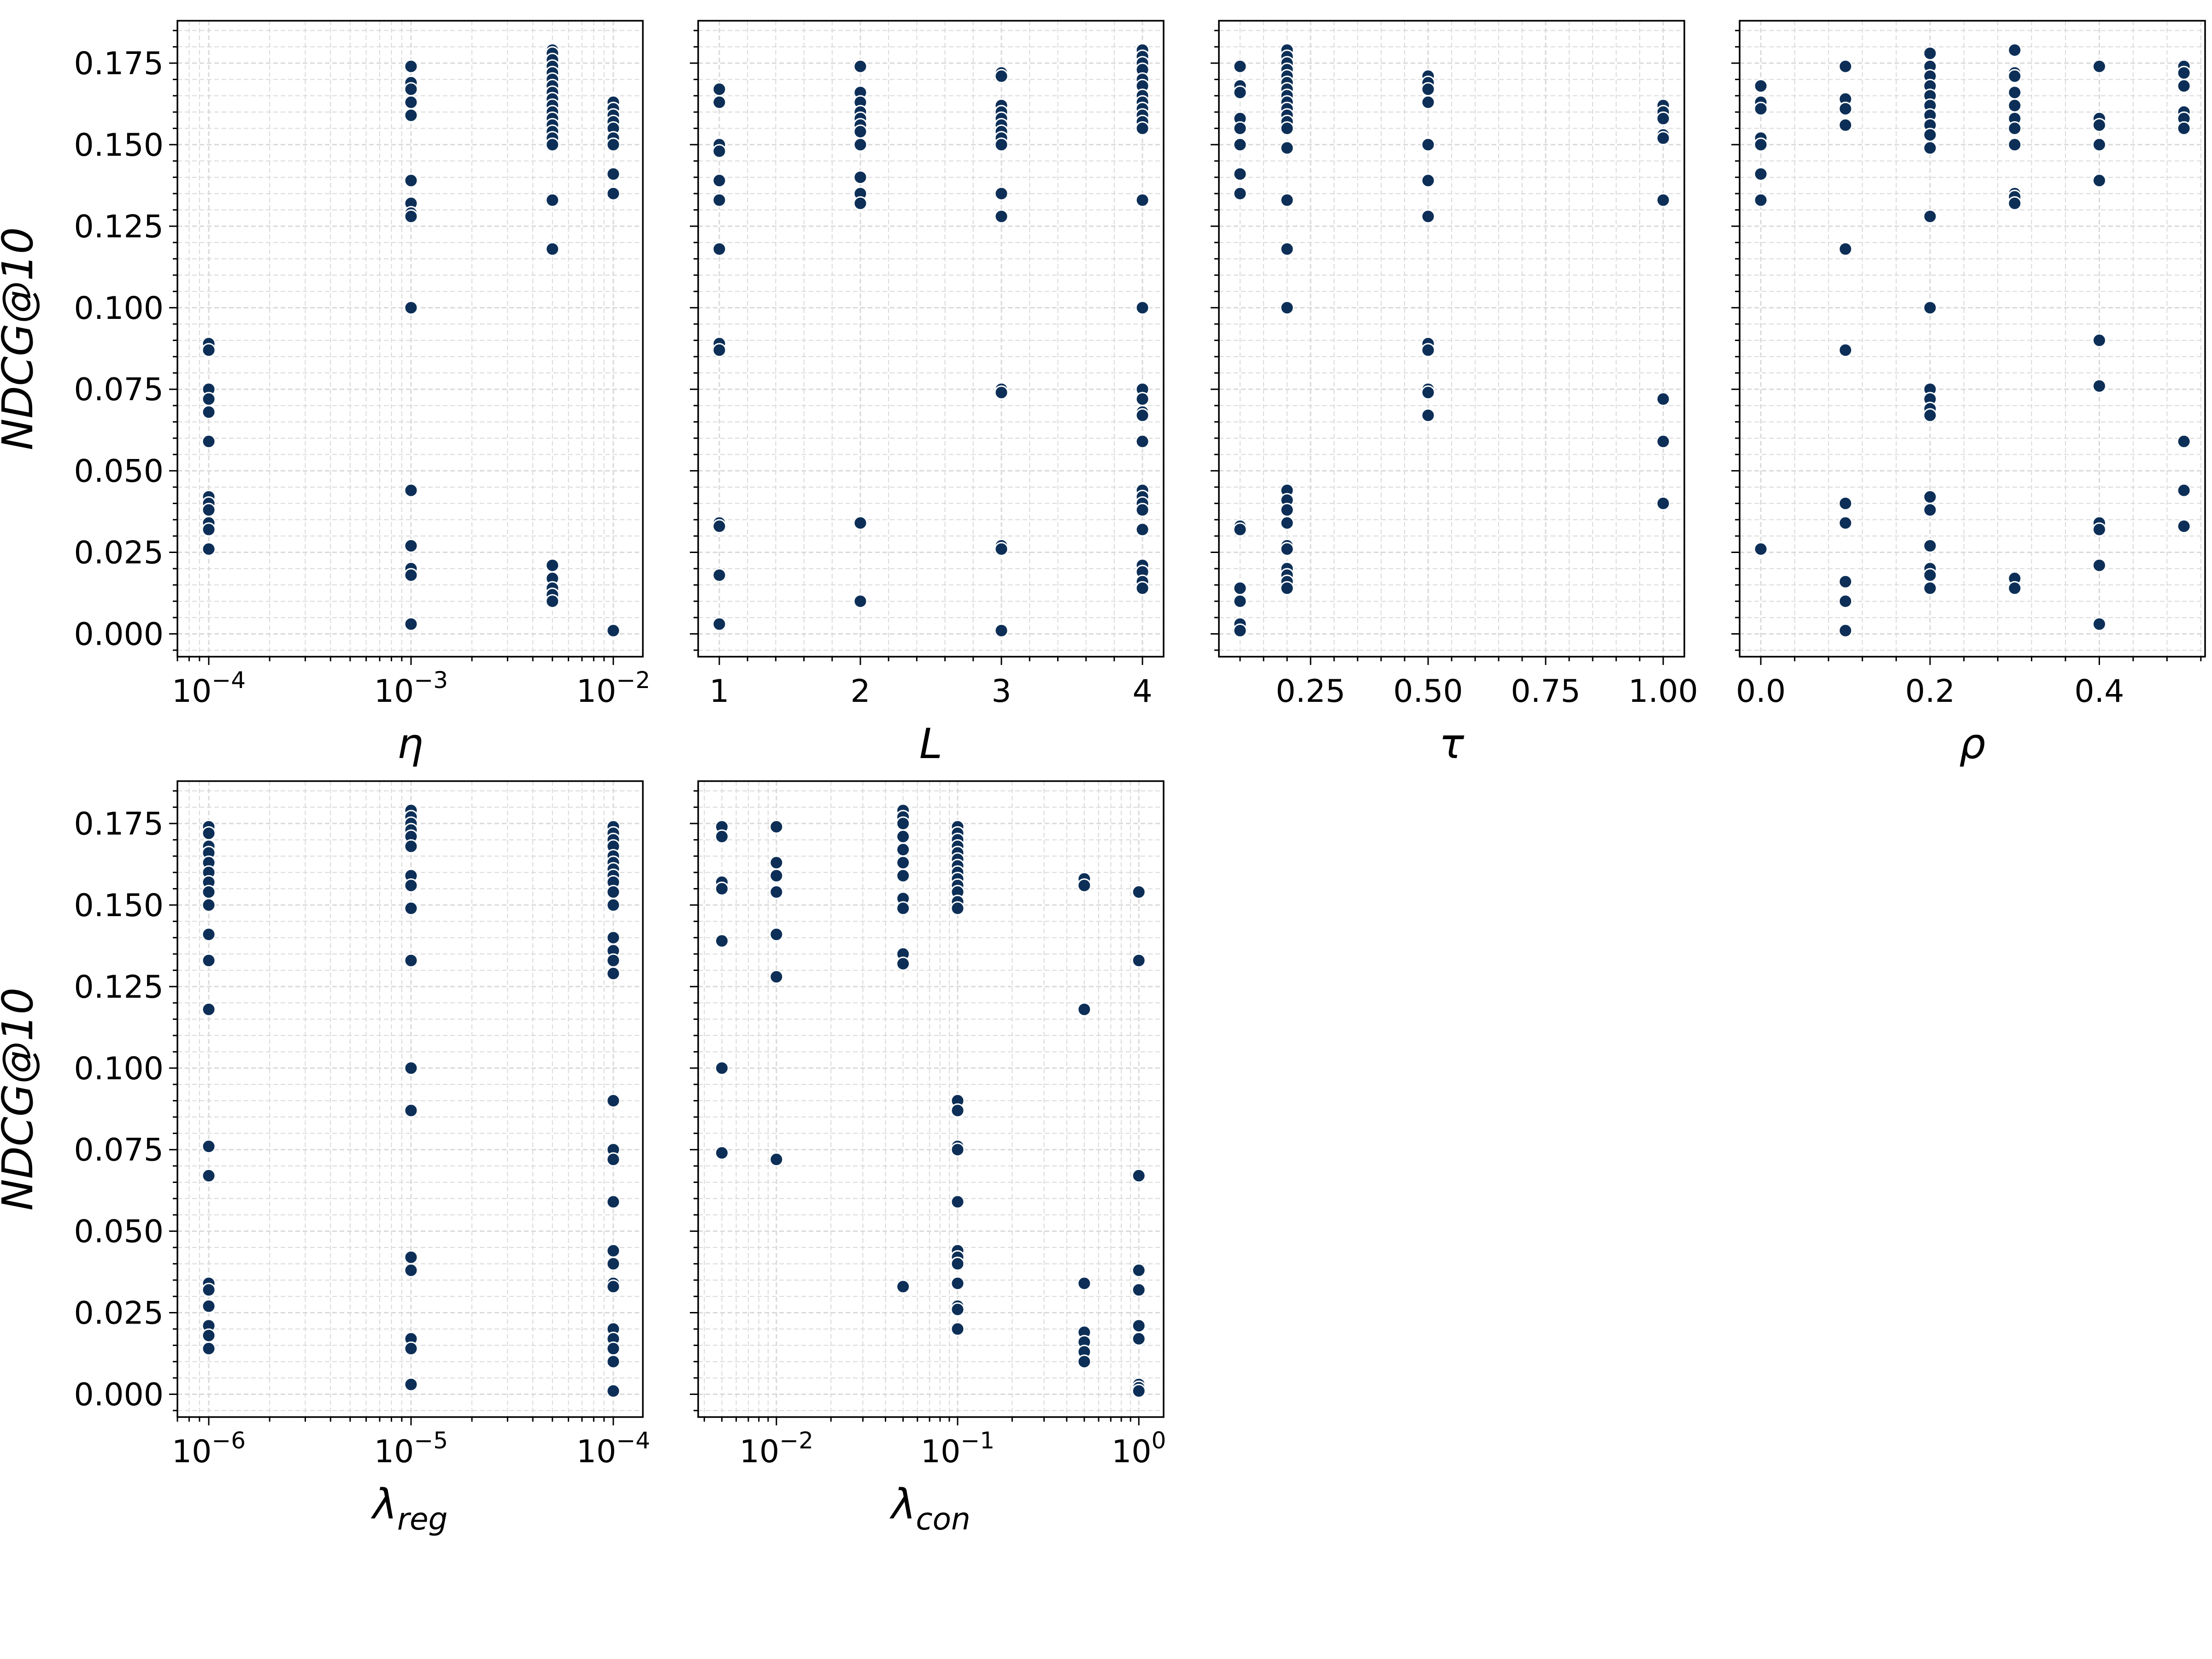 The width and height of the screenshot is (2212, 1659). Describe the element at coordinates (1139, 1448) in the screenshot. I see `x-tick-label: 10⁰` at that location.